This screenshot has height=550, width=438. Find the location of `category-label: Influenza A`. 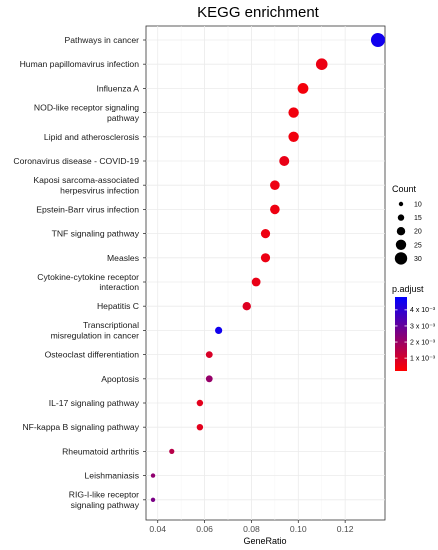

category-label: Influenza A is located at coordinates (117, 88).